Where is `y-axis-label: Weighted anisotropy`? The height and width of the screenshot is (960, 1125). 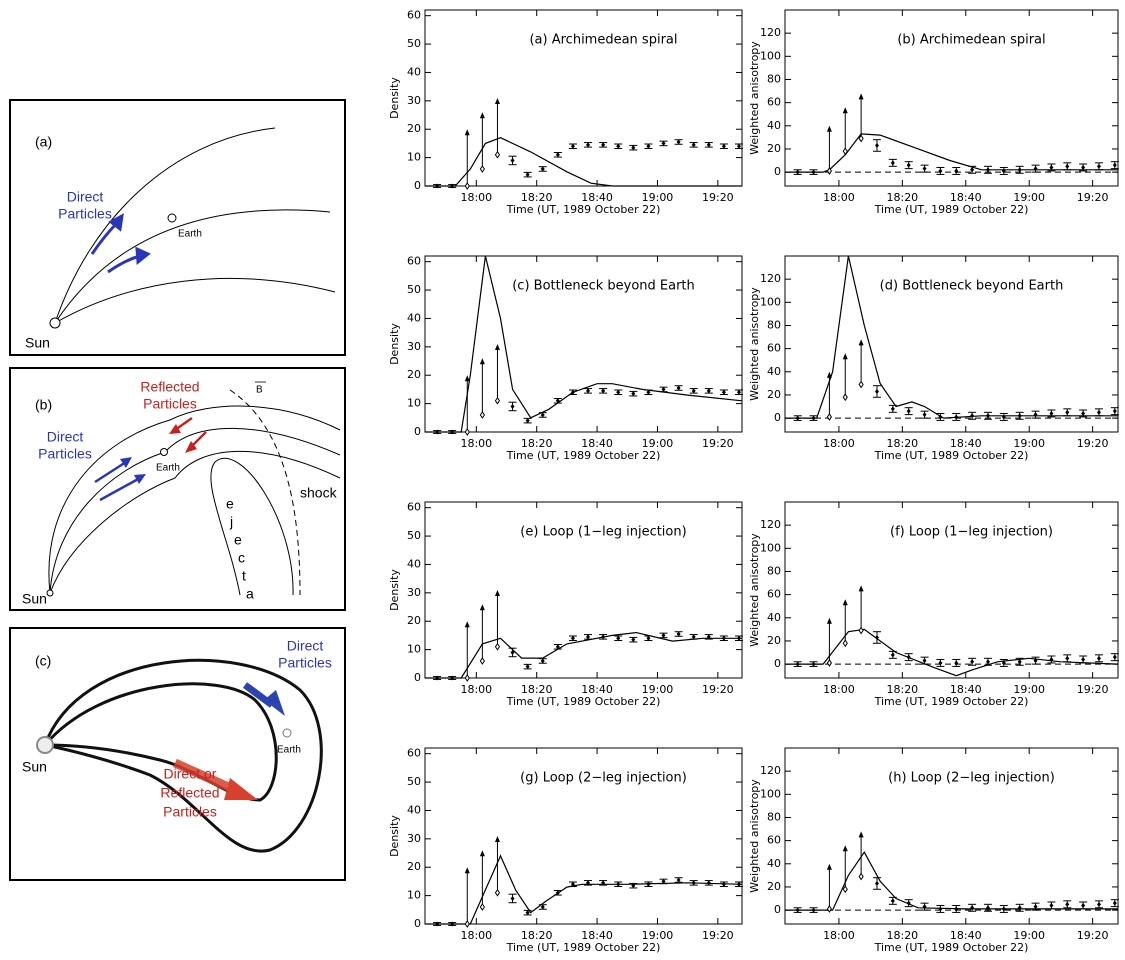
y-axis-label: Weighted anisotropy is located at coordinates (754, 98).